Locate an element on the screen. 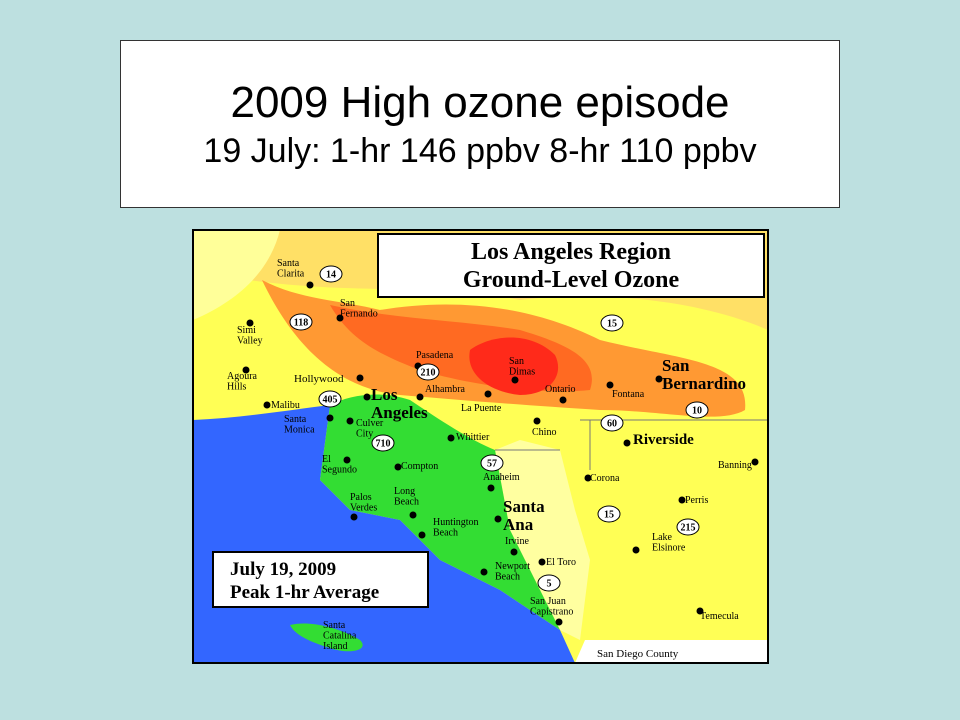 This screenshot has height=720, width=960. highway-number: 14 is located at coordinates (331, 275).